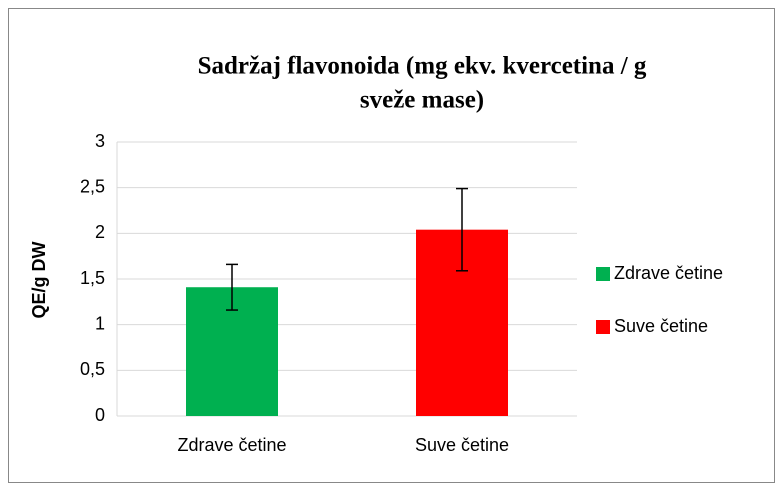 The image size is (783, 491). Describe the element at coordinates (462, 445) in the screenshot. I see `x-tick-label: Suve četine` at that location.